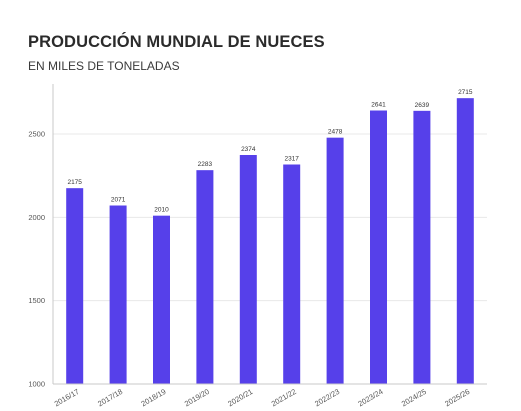 This screenshot has height=411, width=521. I want to click on data-label: 2071, so click(118, 200).